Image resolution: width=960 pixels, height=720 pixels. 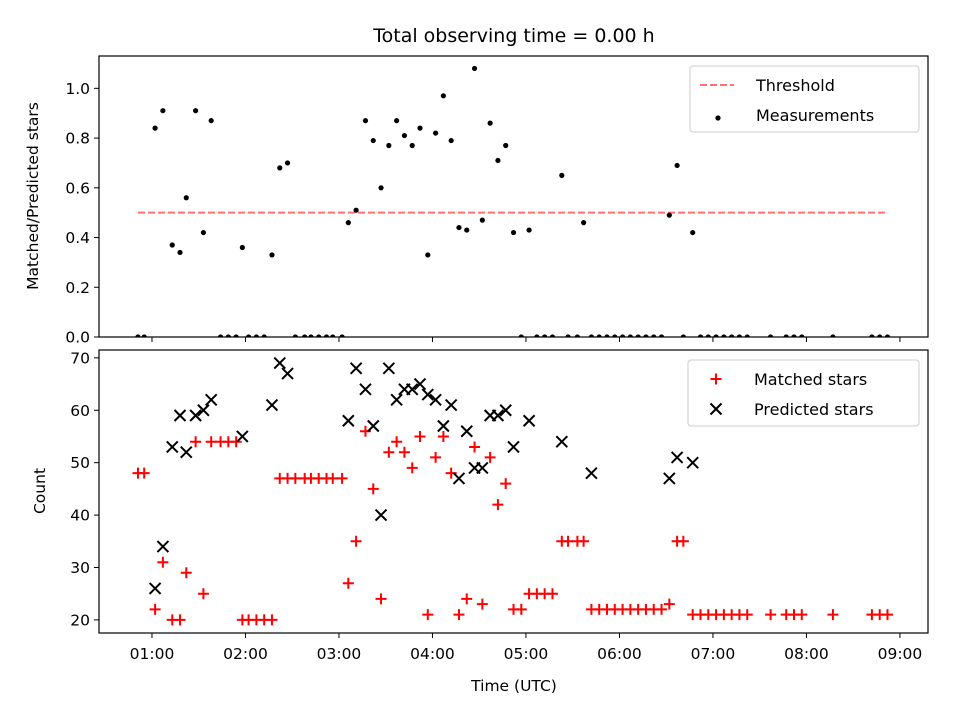 What do you see at coordinates (40, 491) in the screenshot?
I see `y-axis-label: Count` at bounding box center [40, 491].